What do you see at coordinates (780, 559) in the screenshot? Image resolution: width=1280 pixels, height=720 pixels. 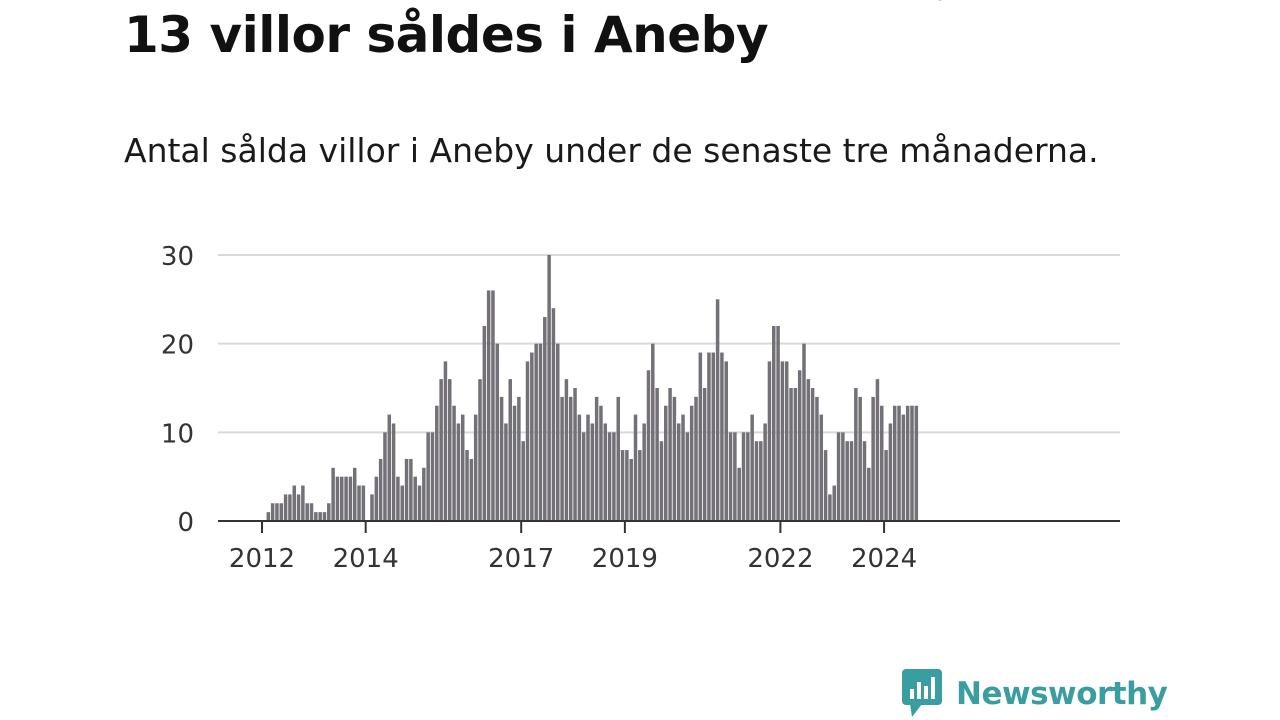 I see `x-tick-label: 2022` at bounding box center [780, 559].